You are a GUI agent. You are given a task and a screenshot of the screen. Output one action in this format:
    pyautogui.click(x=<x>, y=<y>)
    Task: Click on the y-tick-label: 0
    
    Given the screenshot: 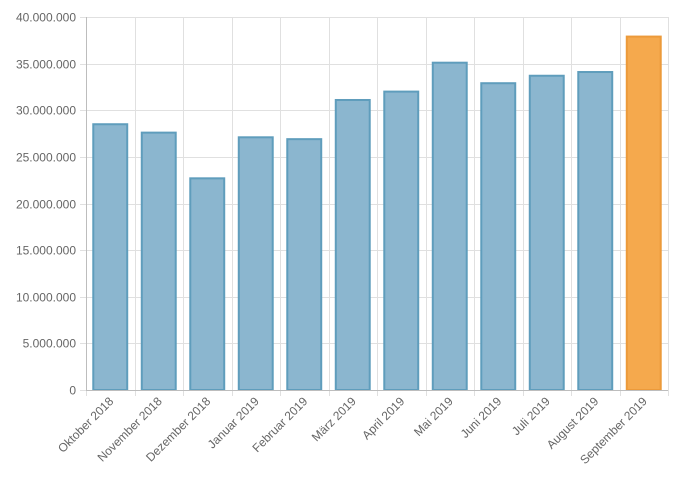 What is the action you would take?
    pyautogui.click(x=72, y=391)
    